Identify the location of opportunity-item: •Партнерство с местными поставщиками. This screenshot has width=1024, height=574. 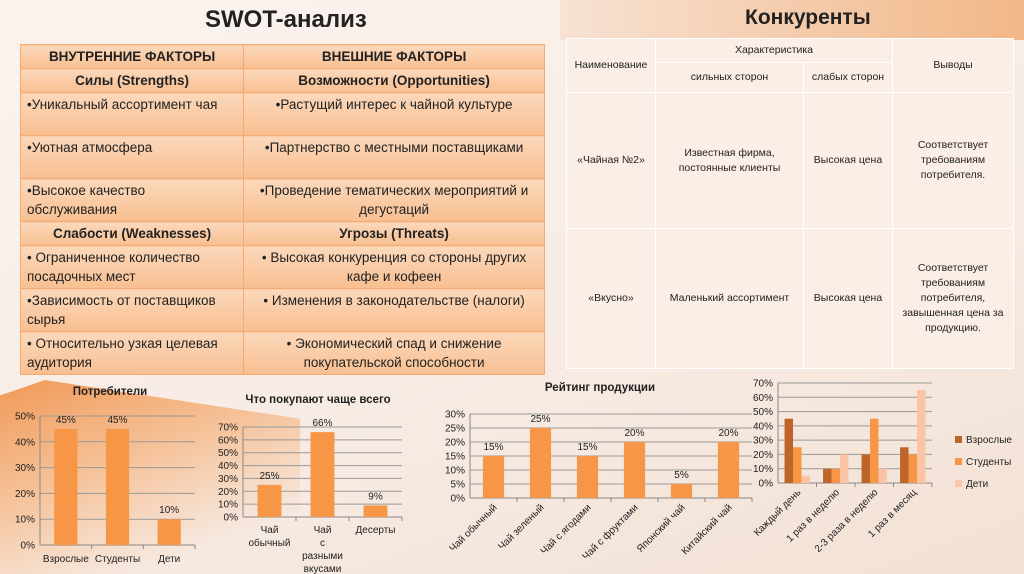
(394, 157).